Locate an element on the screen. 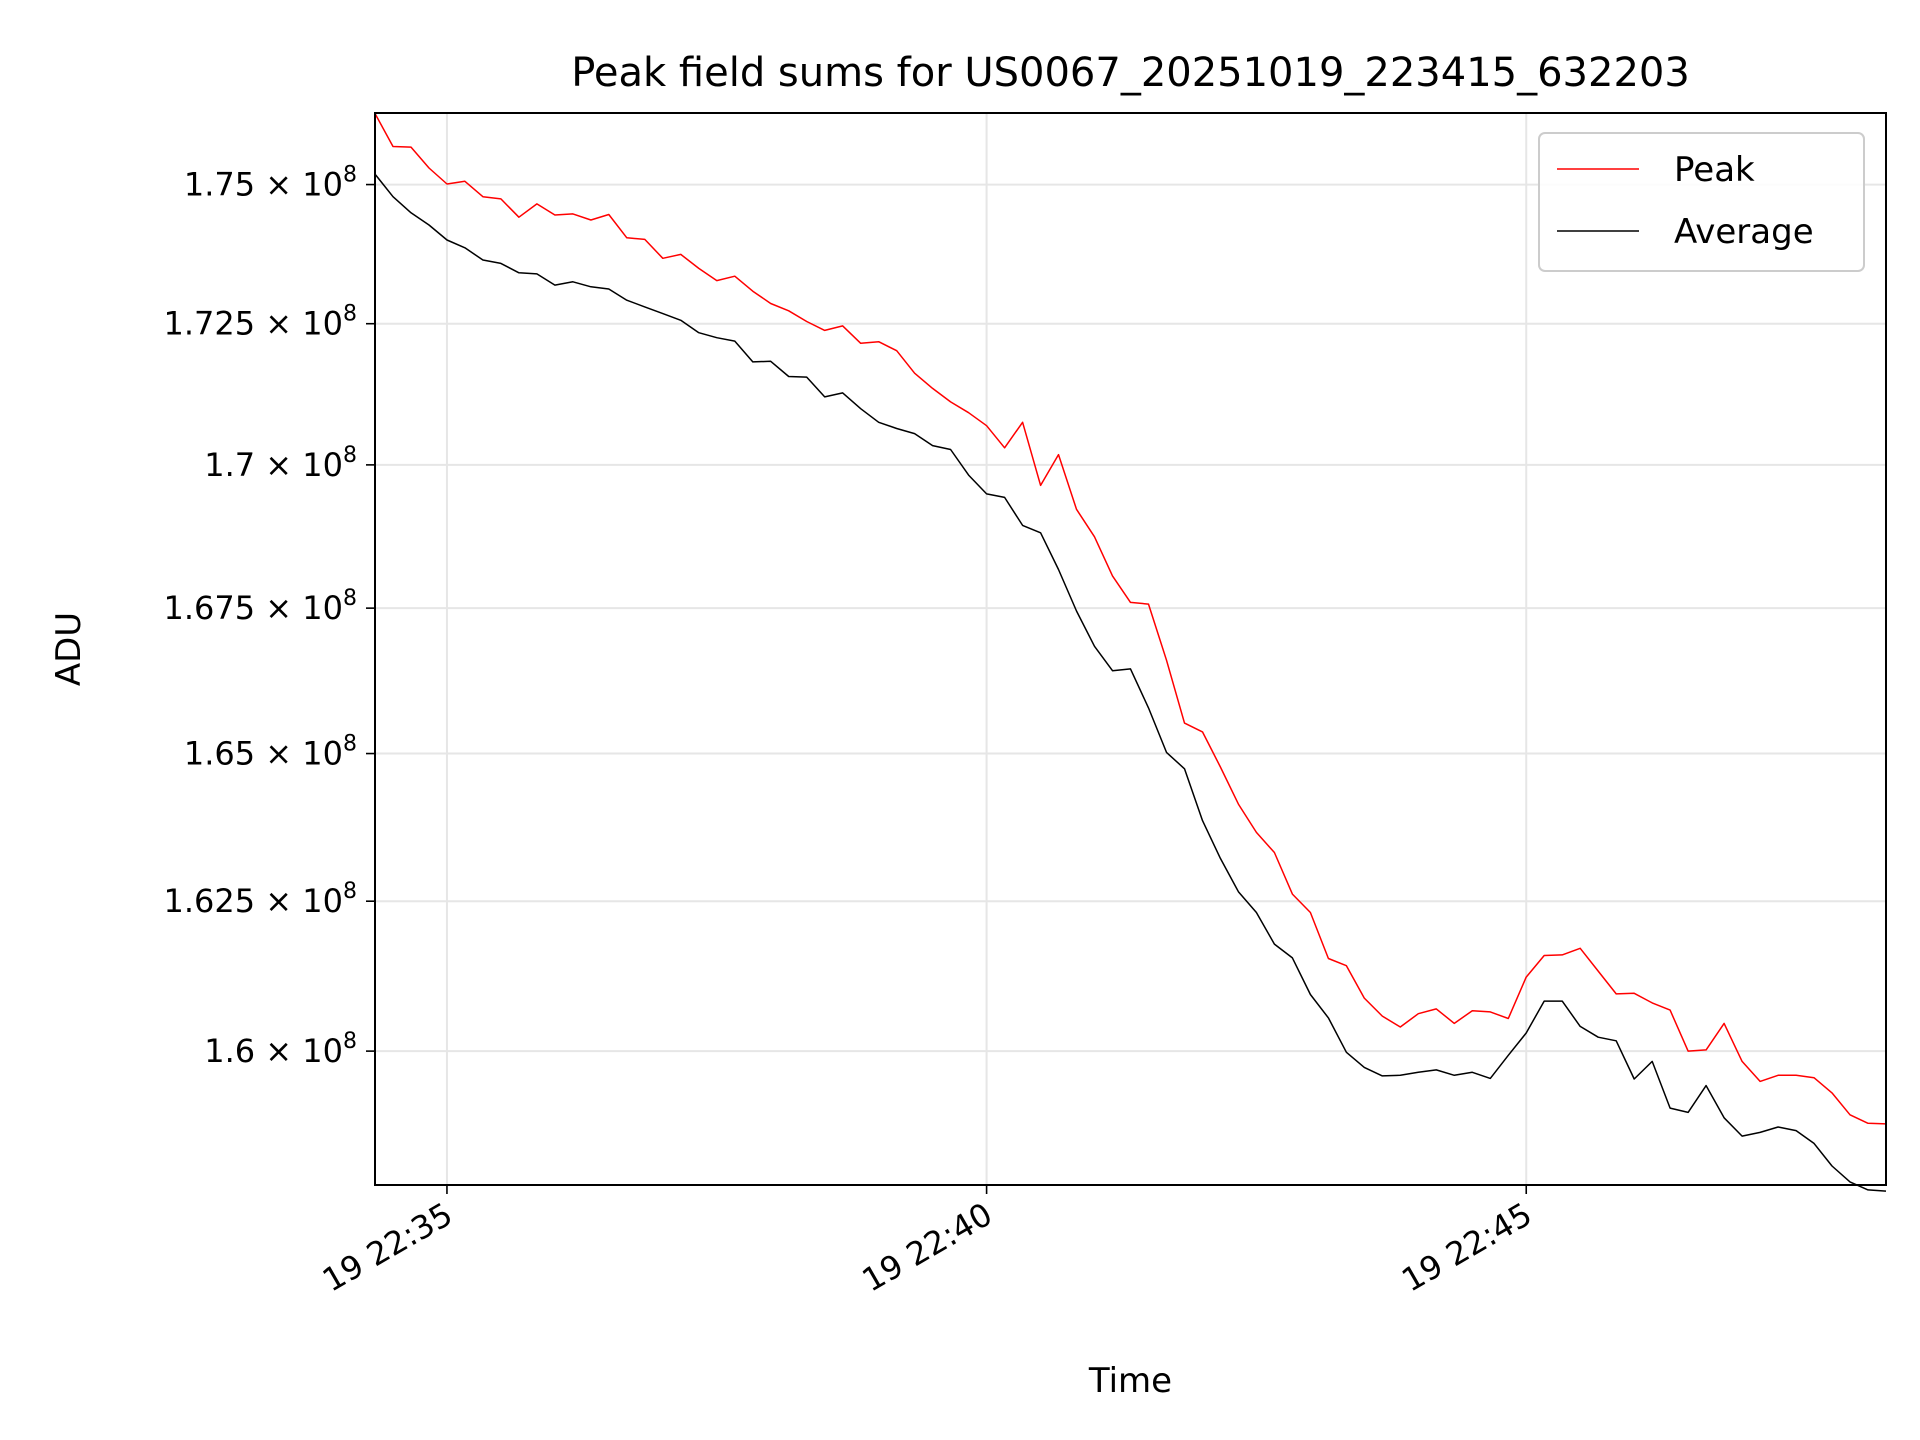  y-tick-label: 1.6 × 108 is located at coordinates (280, 1049).